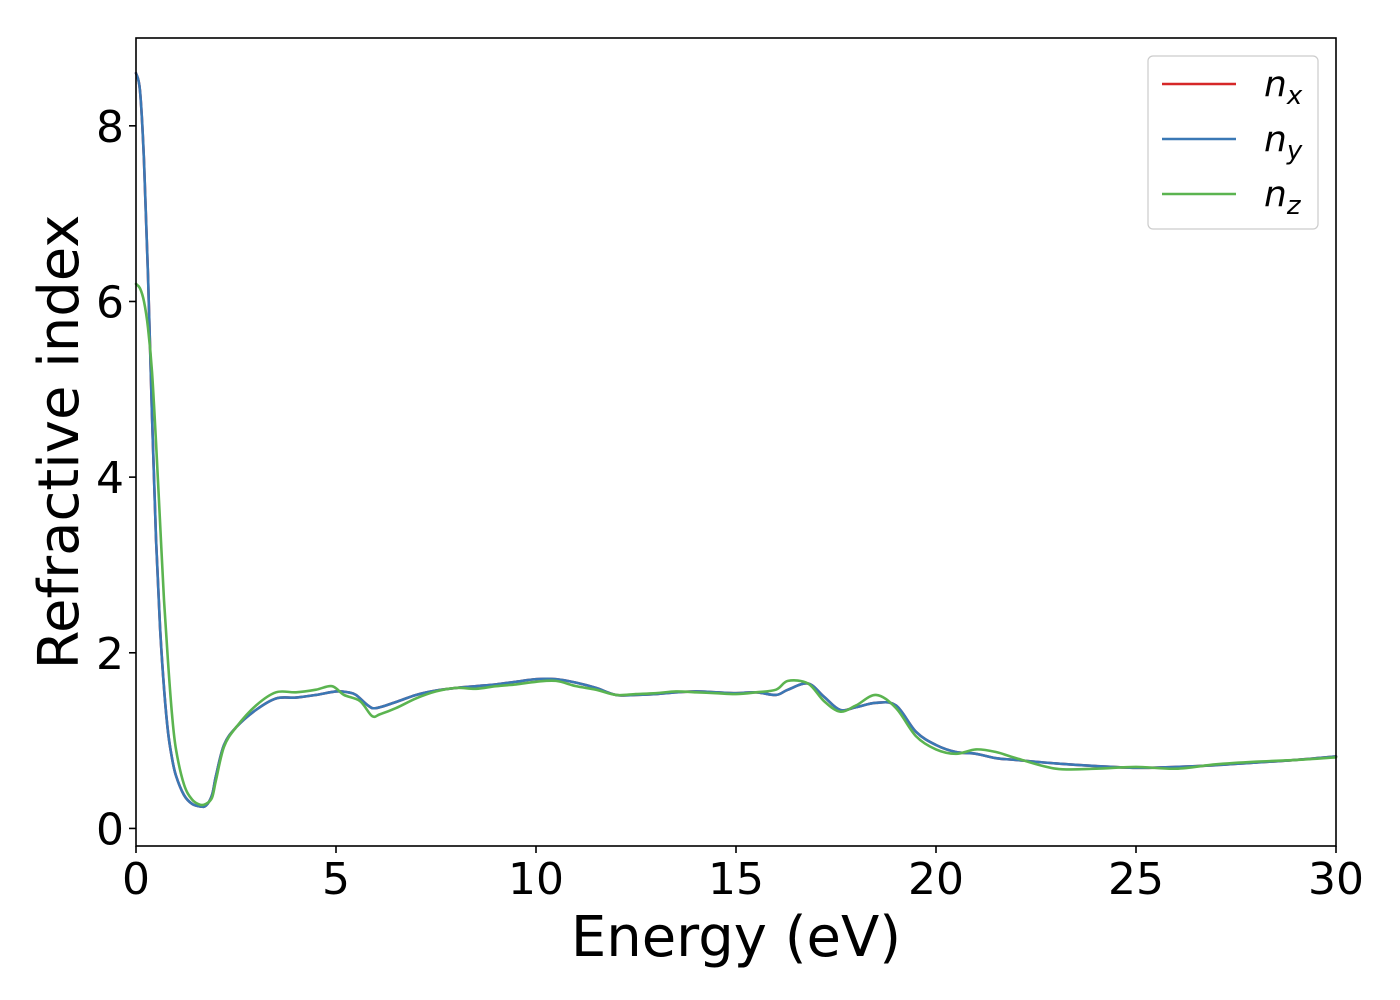  I want to click on legend-box, so click(1233, 142).